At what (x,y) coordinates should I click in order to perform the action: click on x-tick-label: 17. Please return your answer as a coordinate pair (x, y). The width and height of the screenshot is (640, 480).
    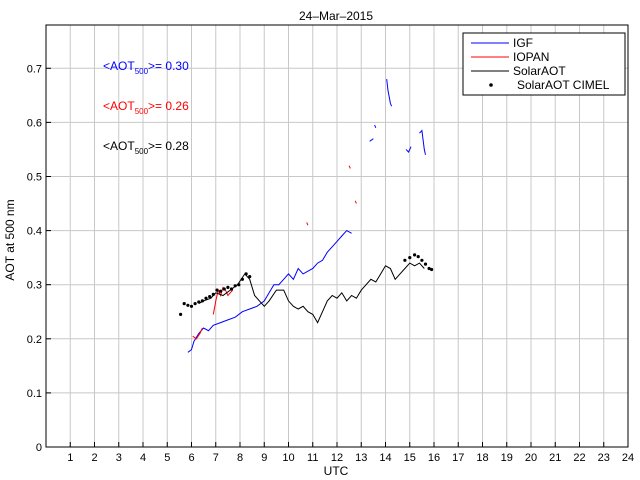
    Looking at the image, I should click on (458, 458).